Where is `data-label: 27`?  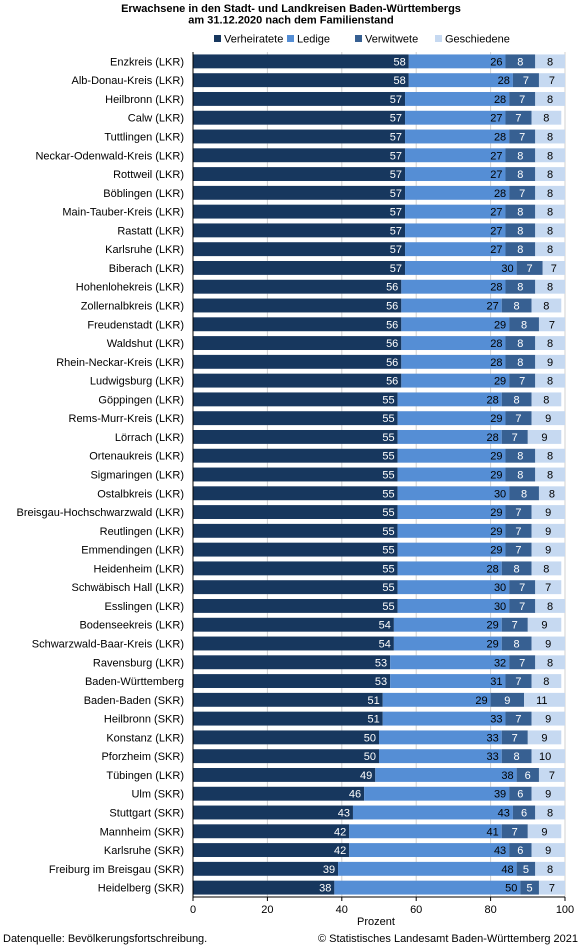
data-label: 27 is located at coordinates (493, 307).